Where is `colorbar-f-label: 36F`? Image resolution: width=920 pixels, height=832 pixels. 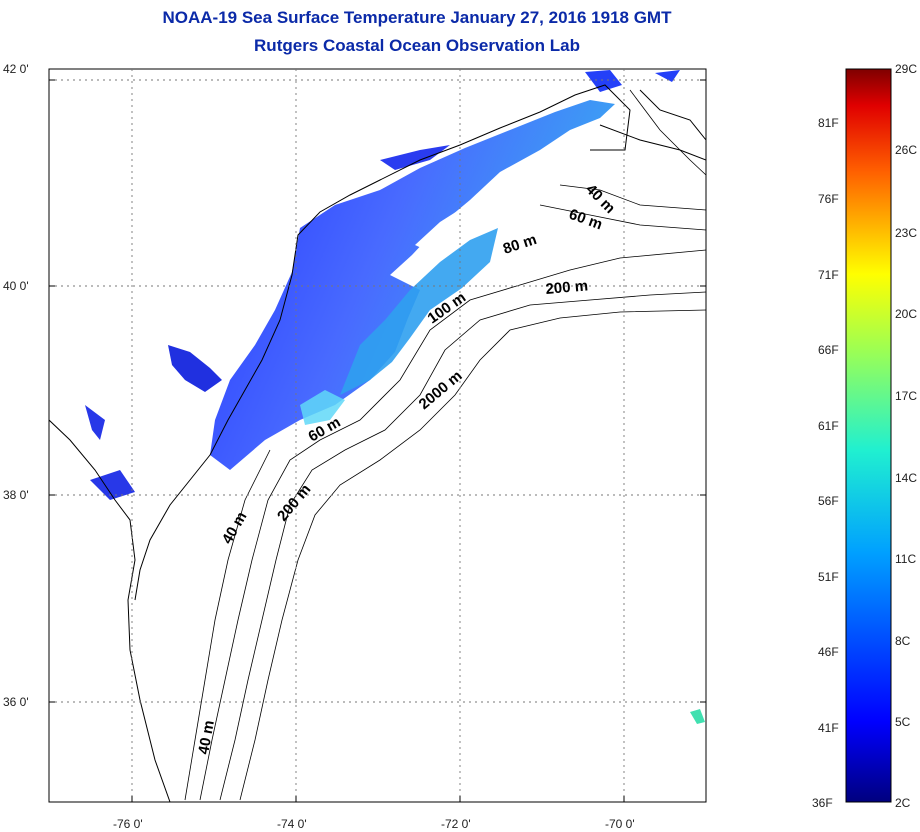 colorbar-f-label: 36F is located at coordinates (822, 803).